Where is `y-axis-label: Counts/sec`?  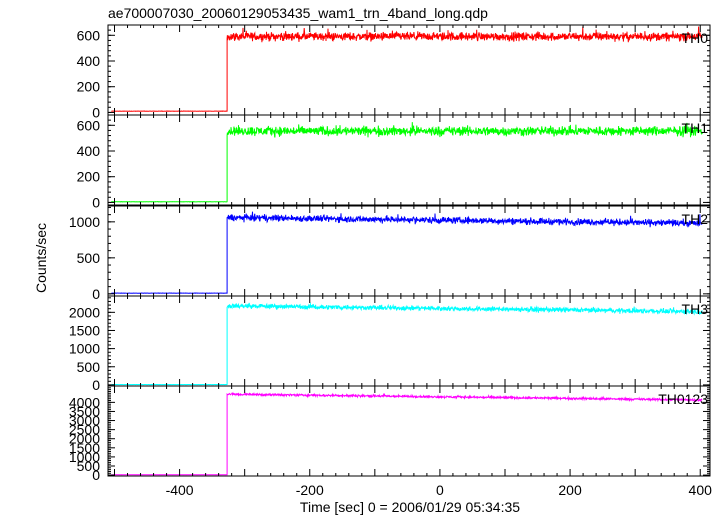
y-axis-label: Counts/sec is located at coordinates (41, 258).